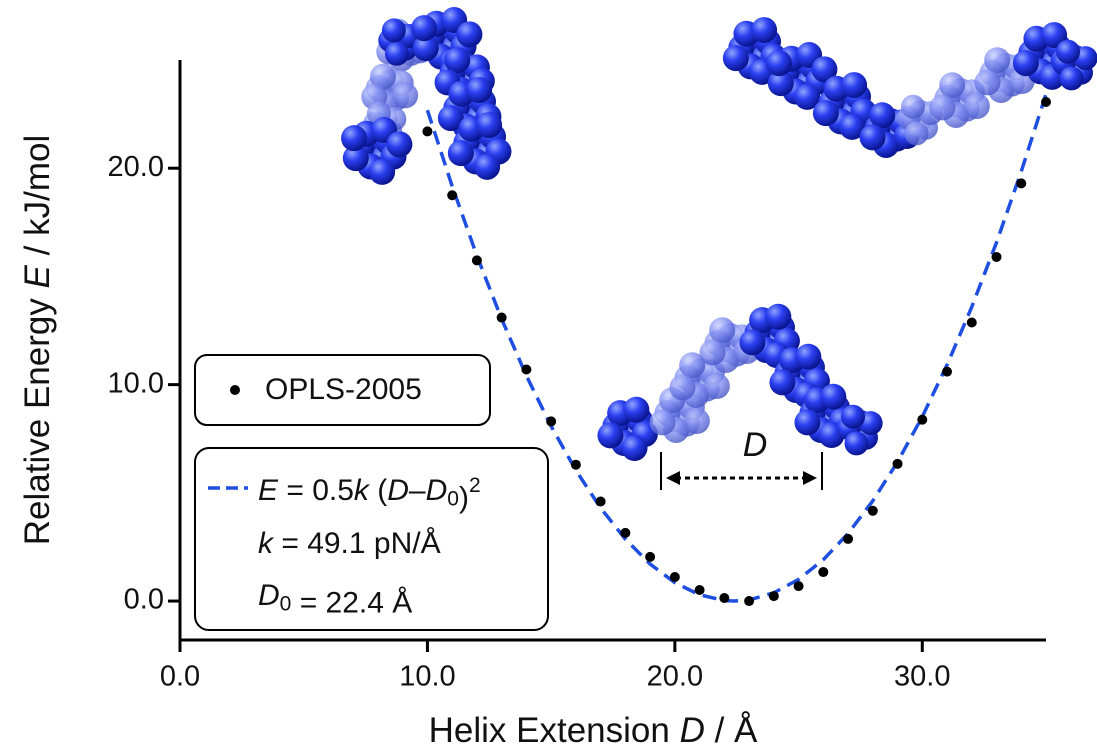 This screenshot has height=755, width=1097. Describe the element at coordinates (144, 600) in the screenshot. I see `y-tick-label: 0.0` at that location.